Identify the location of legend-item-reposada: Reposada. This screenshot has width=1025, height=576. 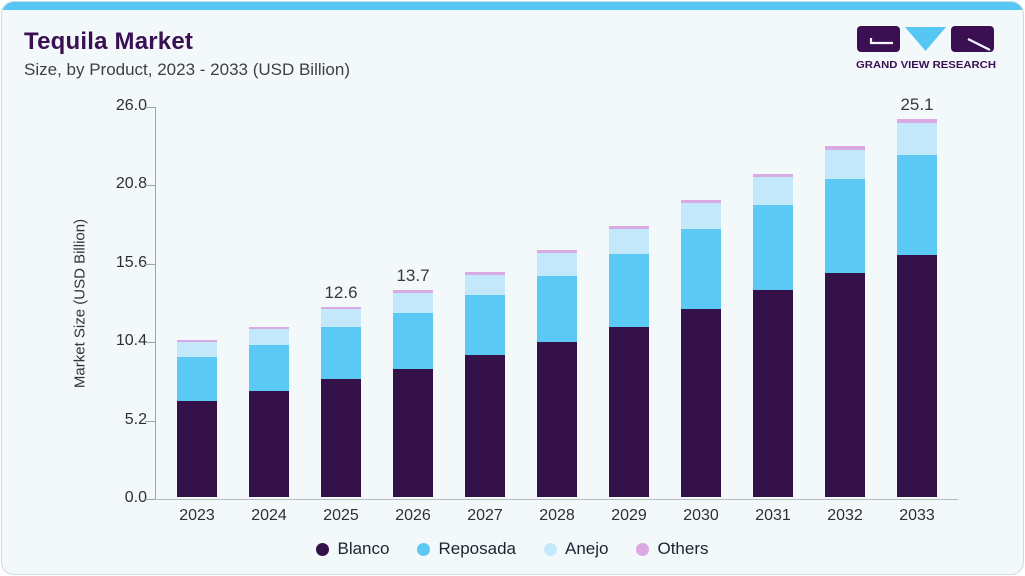
(466, 549).